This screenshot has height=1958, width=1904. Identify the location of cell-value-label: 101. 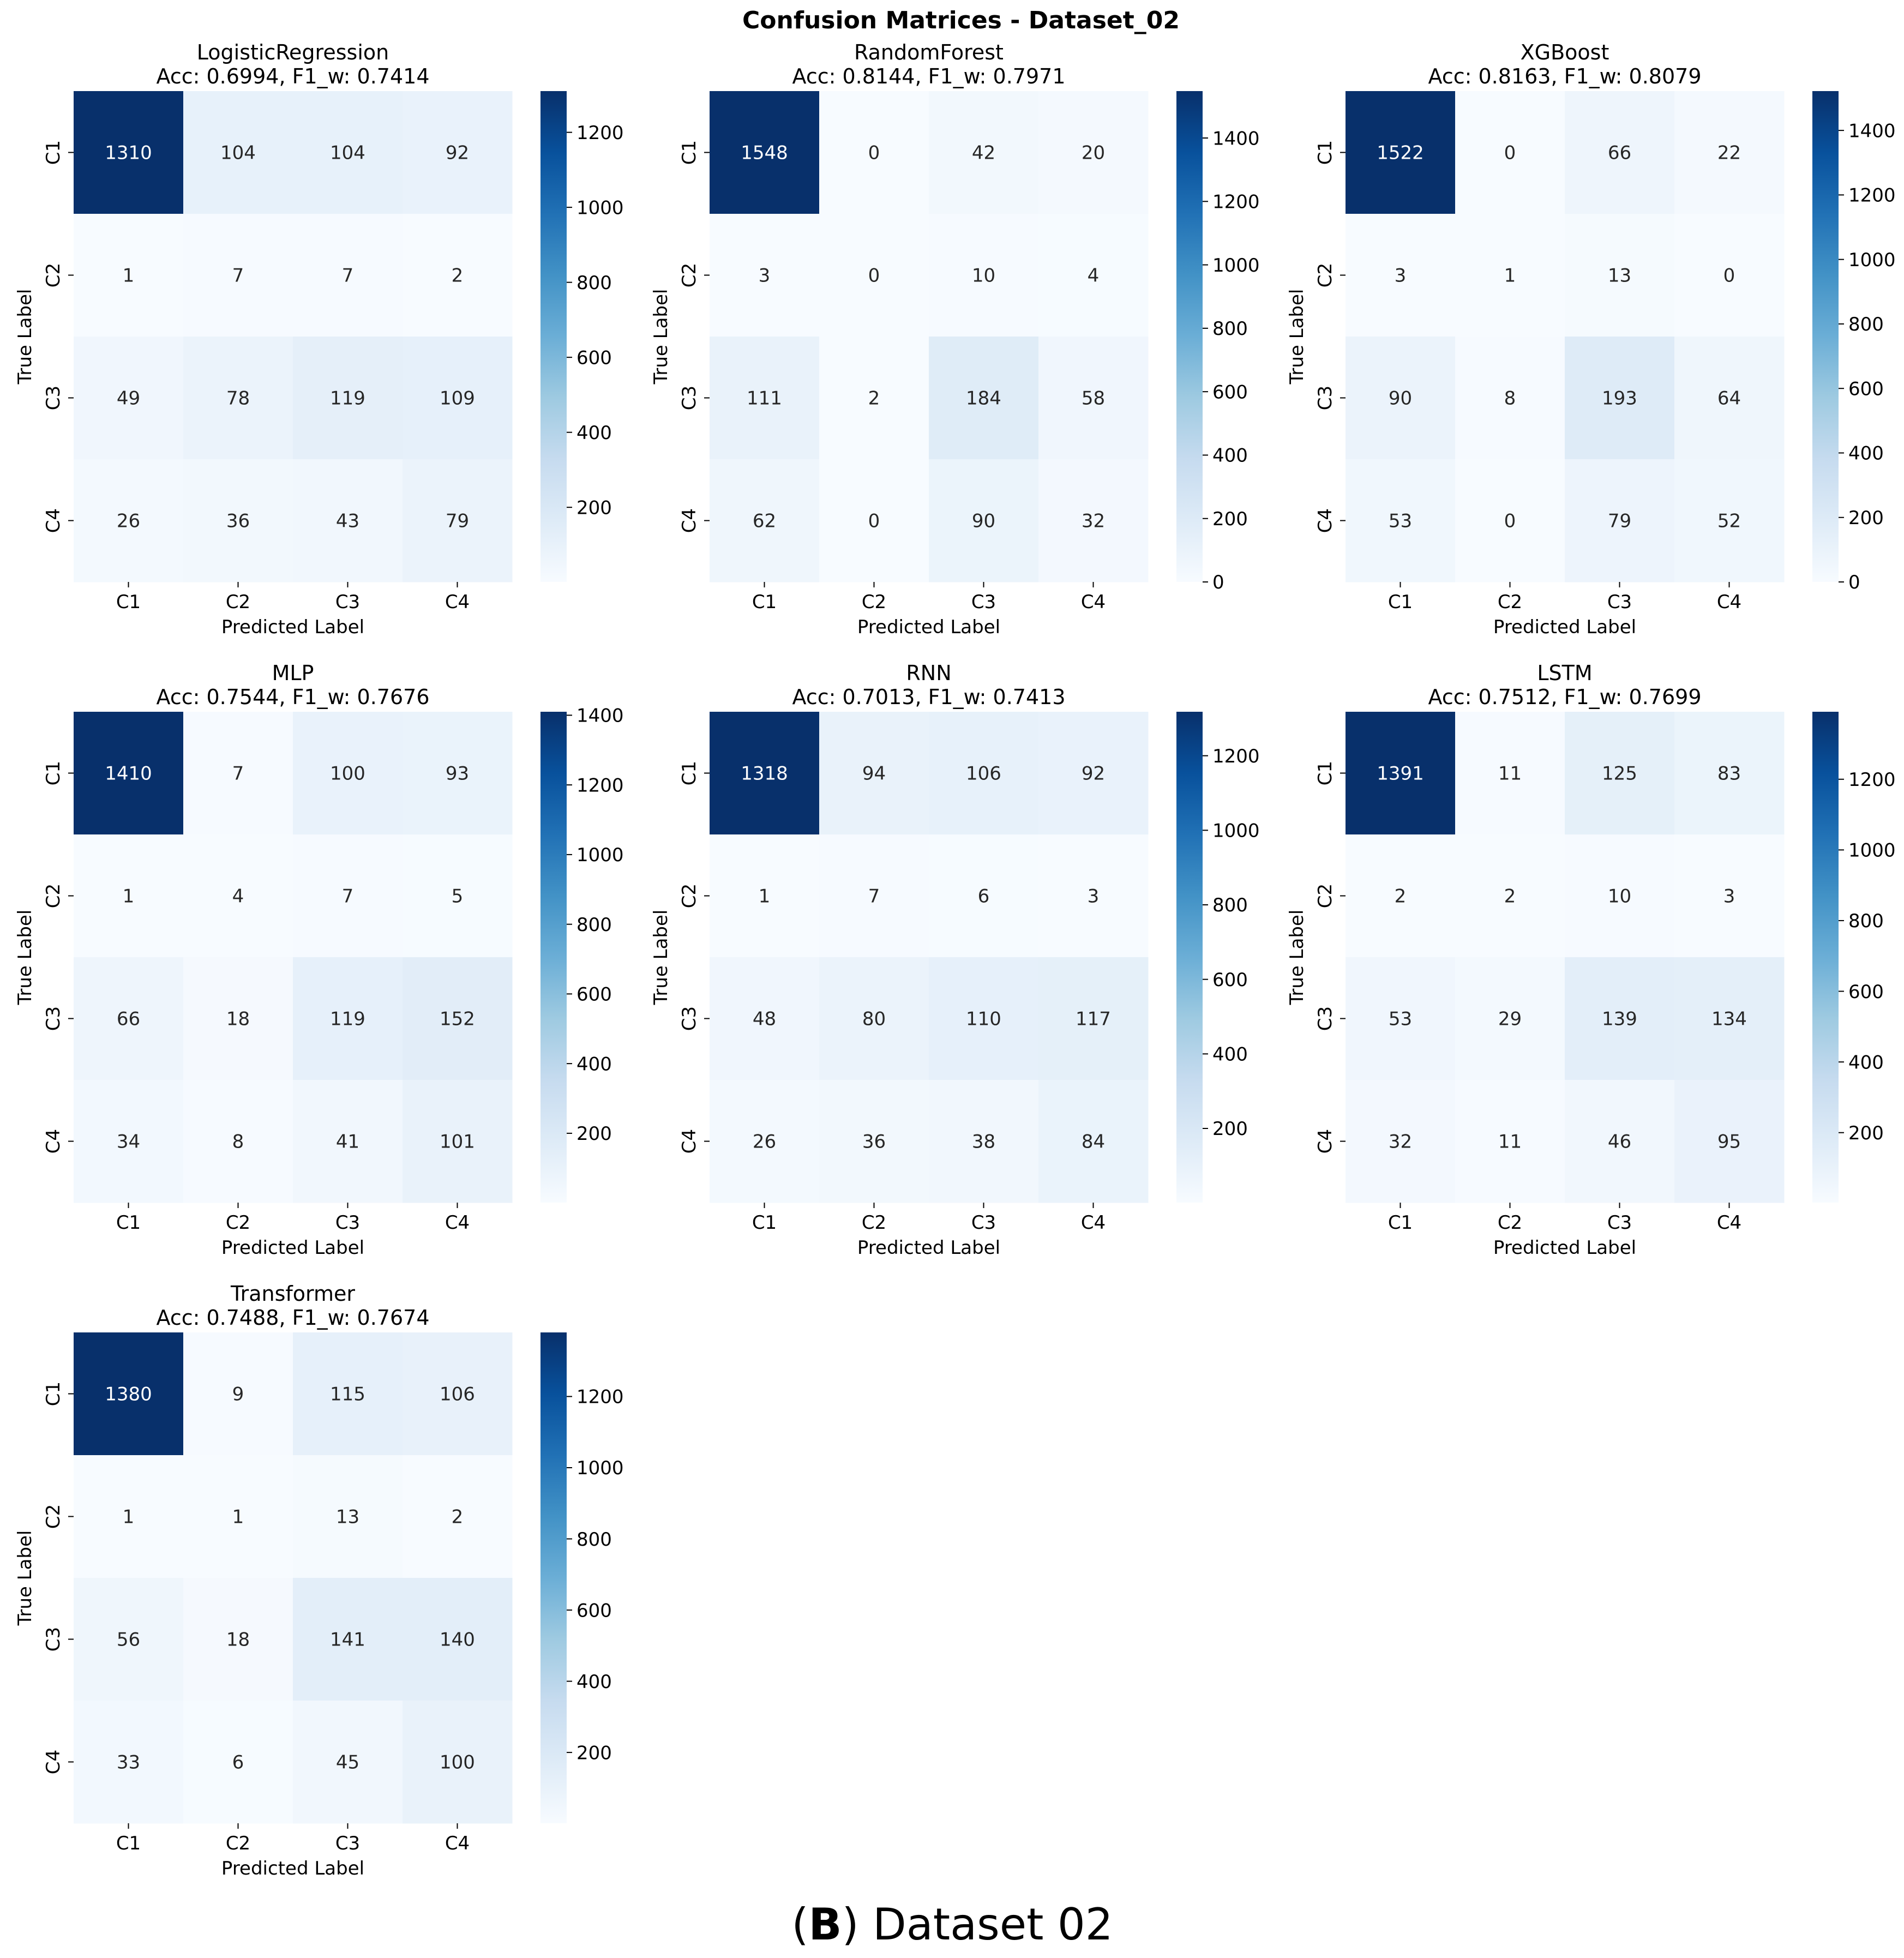
(457, 1142).